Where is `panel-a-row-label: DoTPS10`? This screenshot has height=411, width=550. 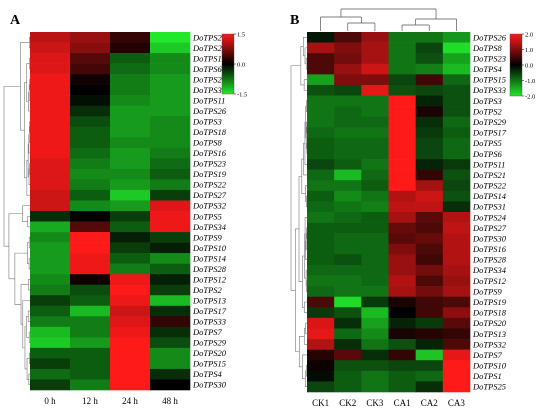 panel-a-row-label: DoTPS10 is located at coordinates (209, 248).